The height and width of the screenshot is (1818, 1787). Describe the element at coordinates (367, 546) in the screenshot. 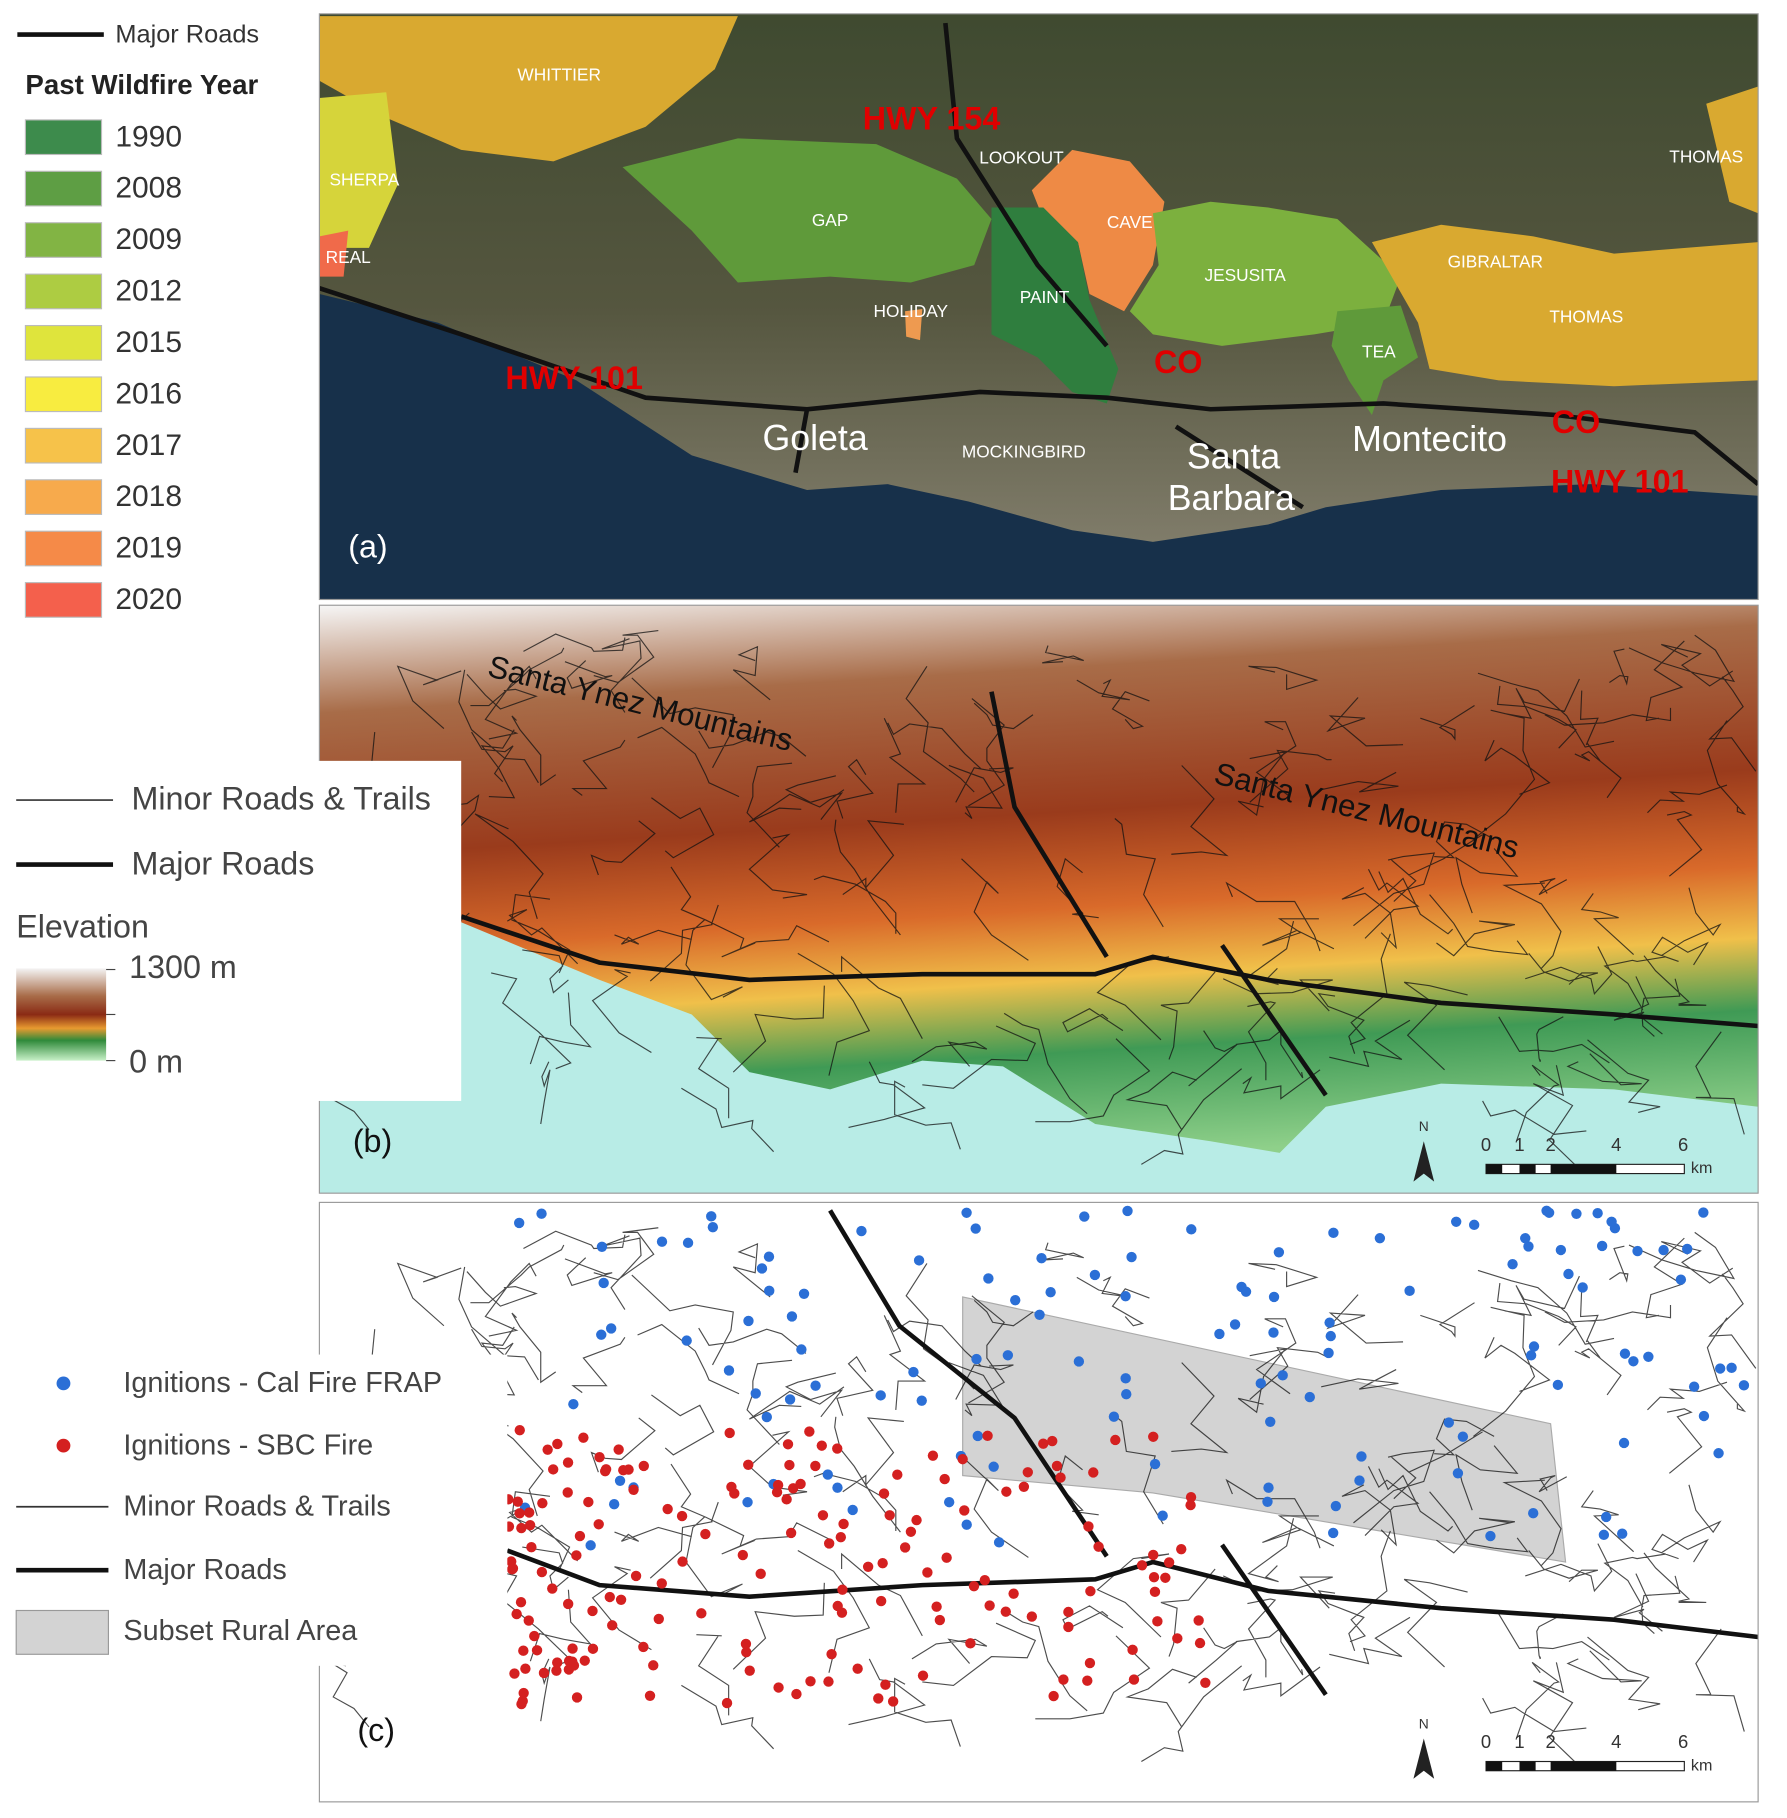

I see `panel-label: (a)` at that location.